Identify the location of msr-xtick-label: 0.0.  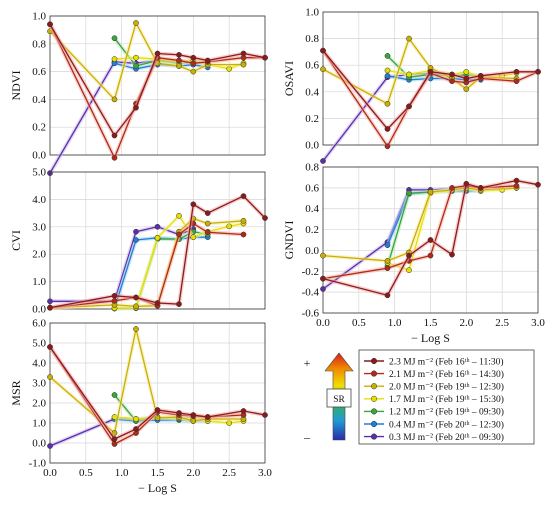
(50, 473).